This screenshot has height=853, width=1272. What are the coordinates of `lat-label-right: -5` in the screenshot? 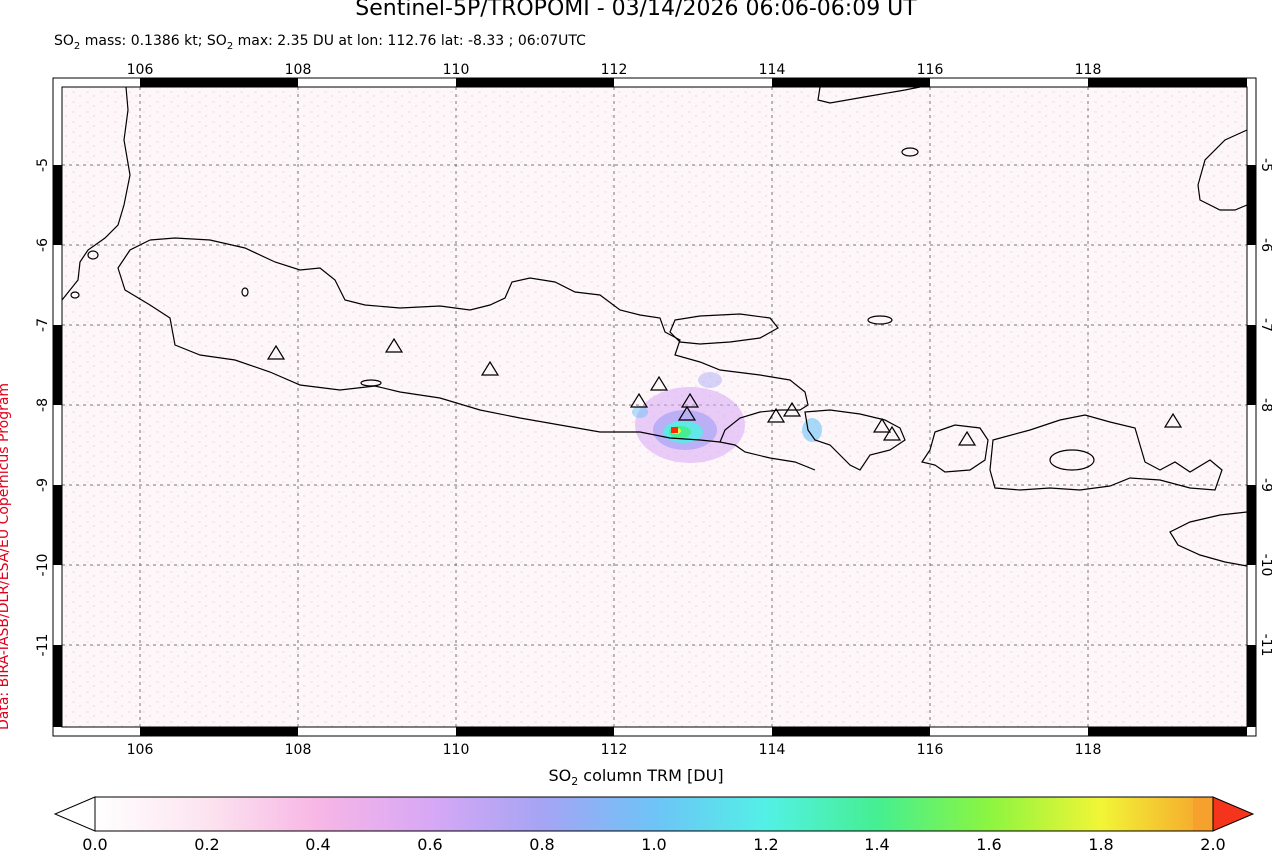 It's located at (1265, 165).